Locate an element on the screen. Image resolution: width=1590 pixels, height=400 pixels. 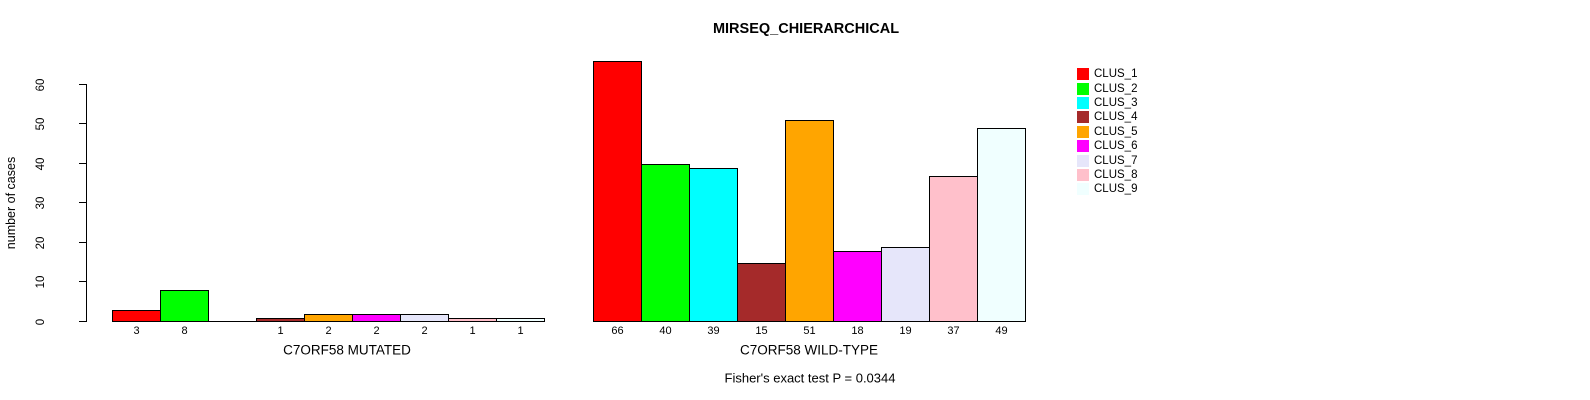
bar-value-labels-wildtype: 66 40 39 15 51 18 19 37 49 is located at coordinates (809, 332).